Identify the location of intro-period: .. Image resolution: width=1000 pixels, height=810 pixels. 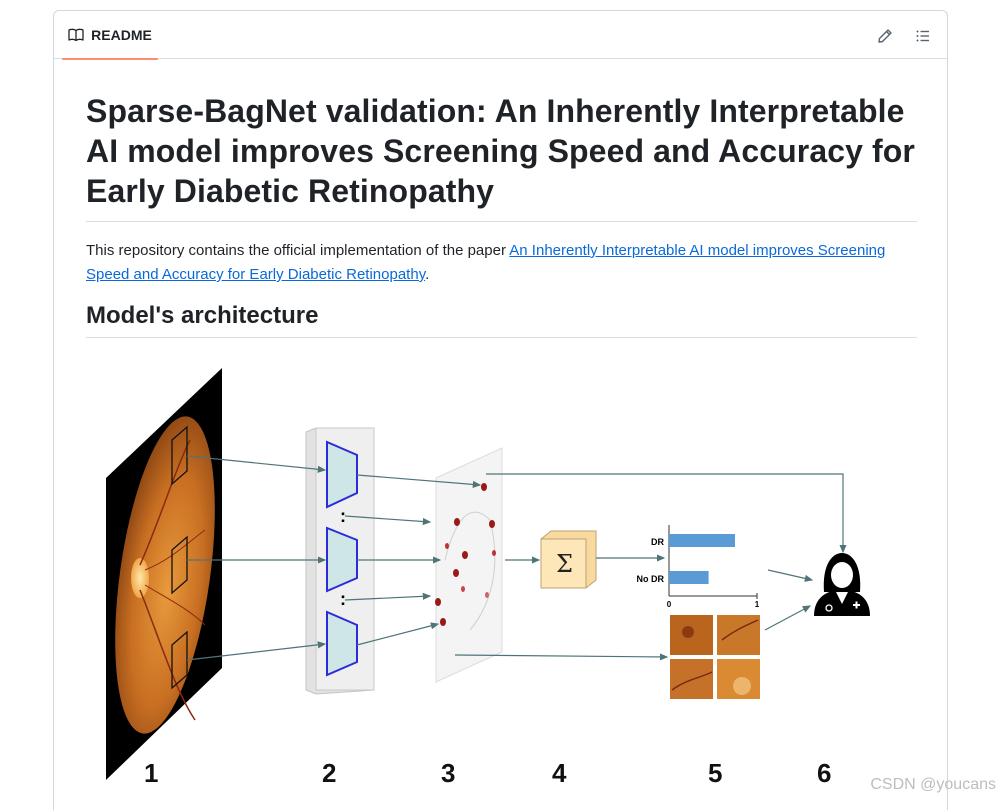
(427, 274).